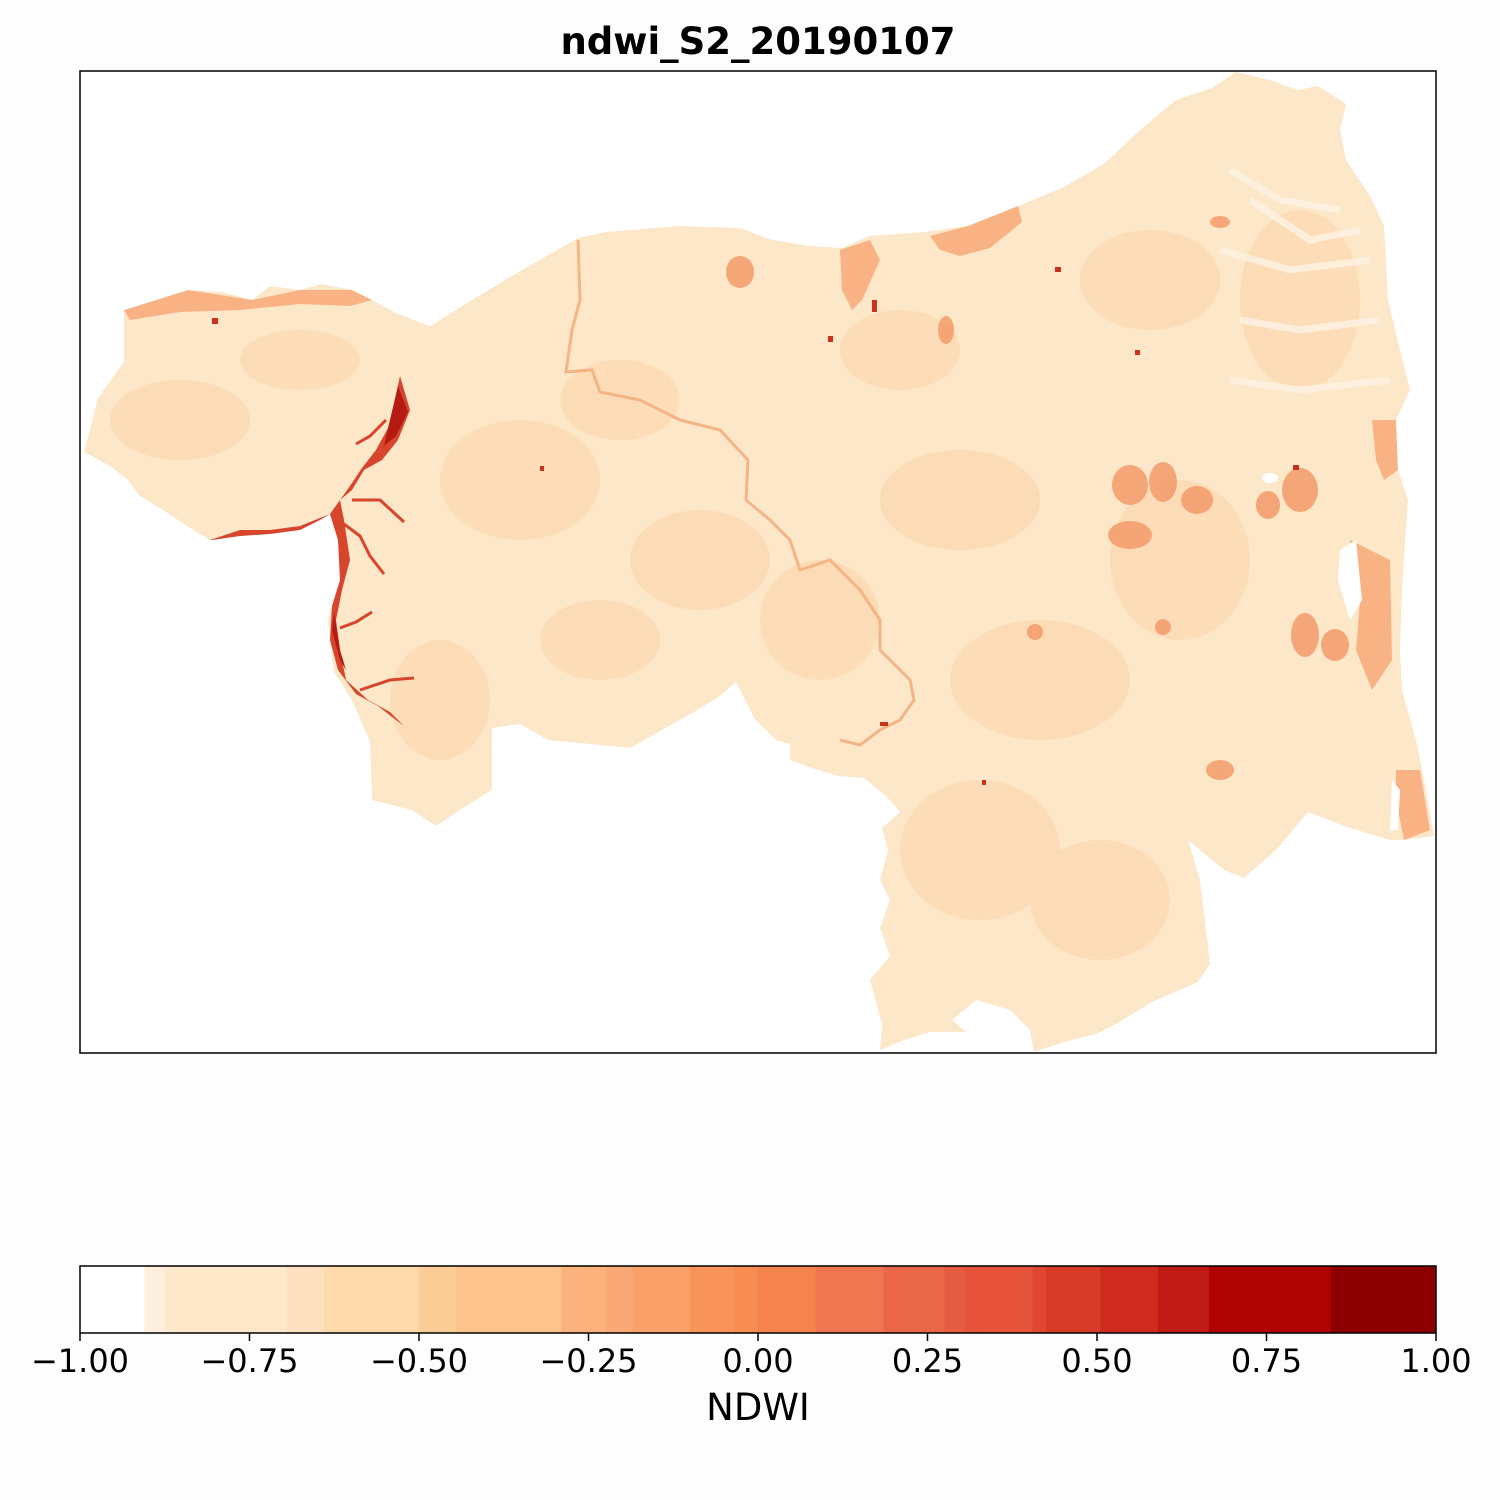 This screenshot has width=1500, height=1500. I want to click on colorbar-tick-label: −0.25, so click(588, 1361).